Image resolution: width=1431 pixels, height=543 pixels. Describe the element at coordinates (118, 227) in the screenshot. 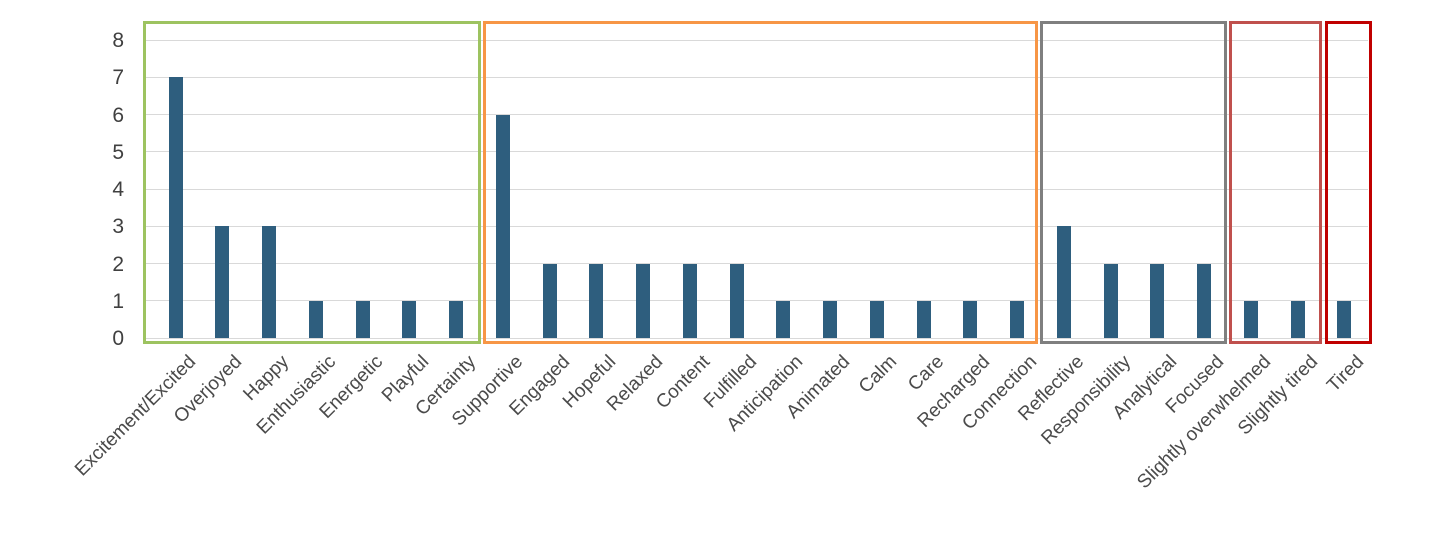

I see `y-axis-tick-label: 3` at that location.